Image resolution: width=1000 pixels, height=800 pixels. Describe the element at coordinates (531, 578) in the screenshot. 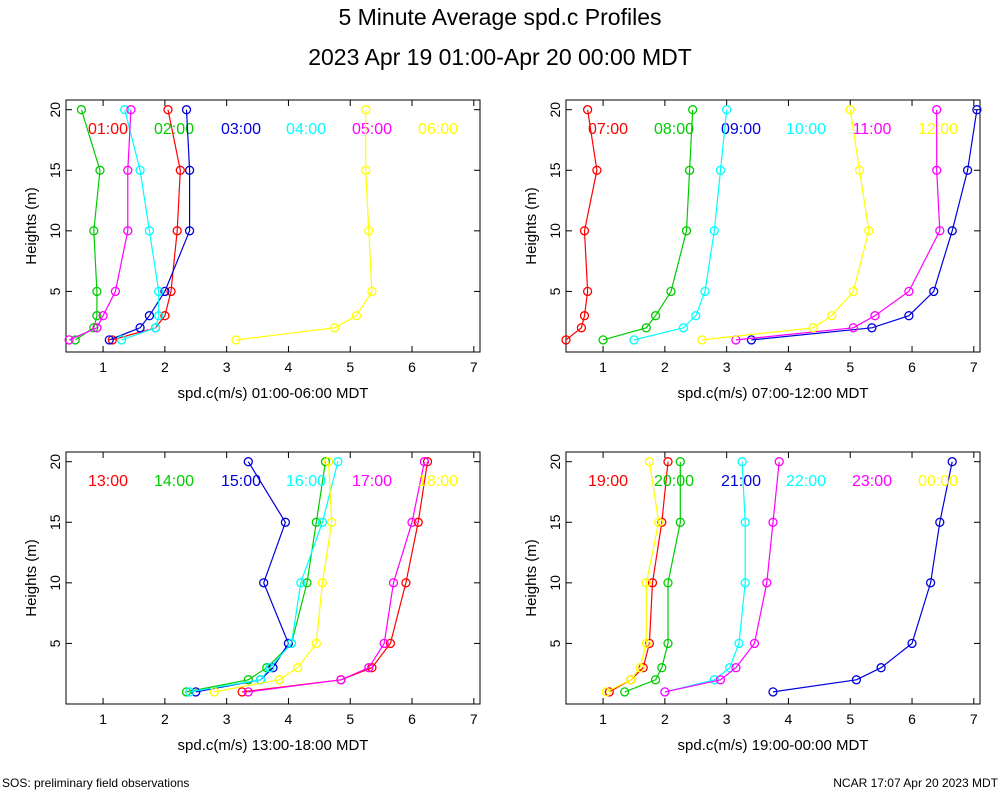

I see `y-axis-label: Heights (m)` at that location.